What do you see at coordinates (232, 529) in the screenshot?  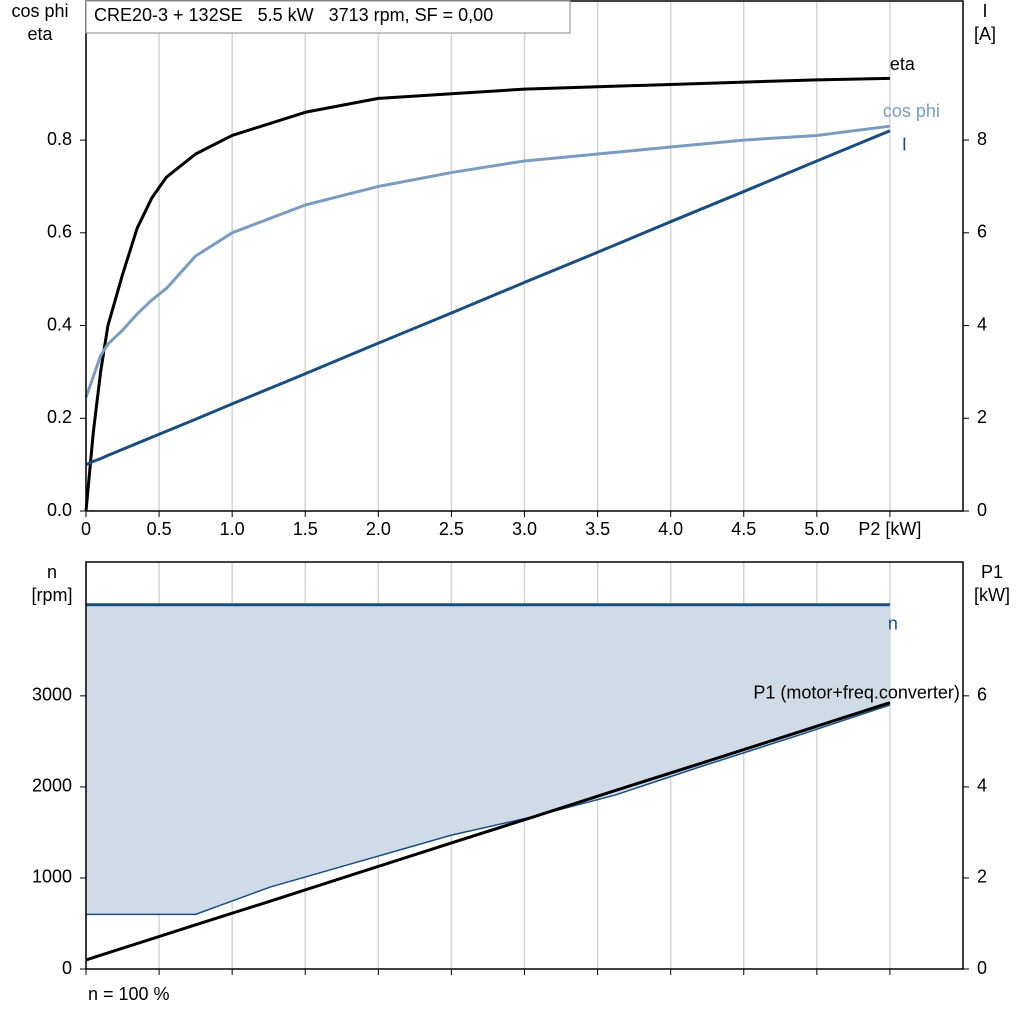 I see `x-tick-label: 1.0` at bounding box center [232, 529].